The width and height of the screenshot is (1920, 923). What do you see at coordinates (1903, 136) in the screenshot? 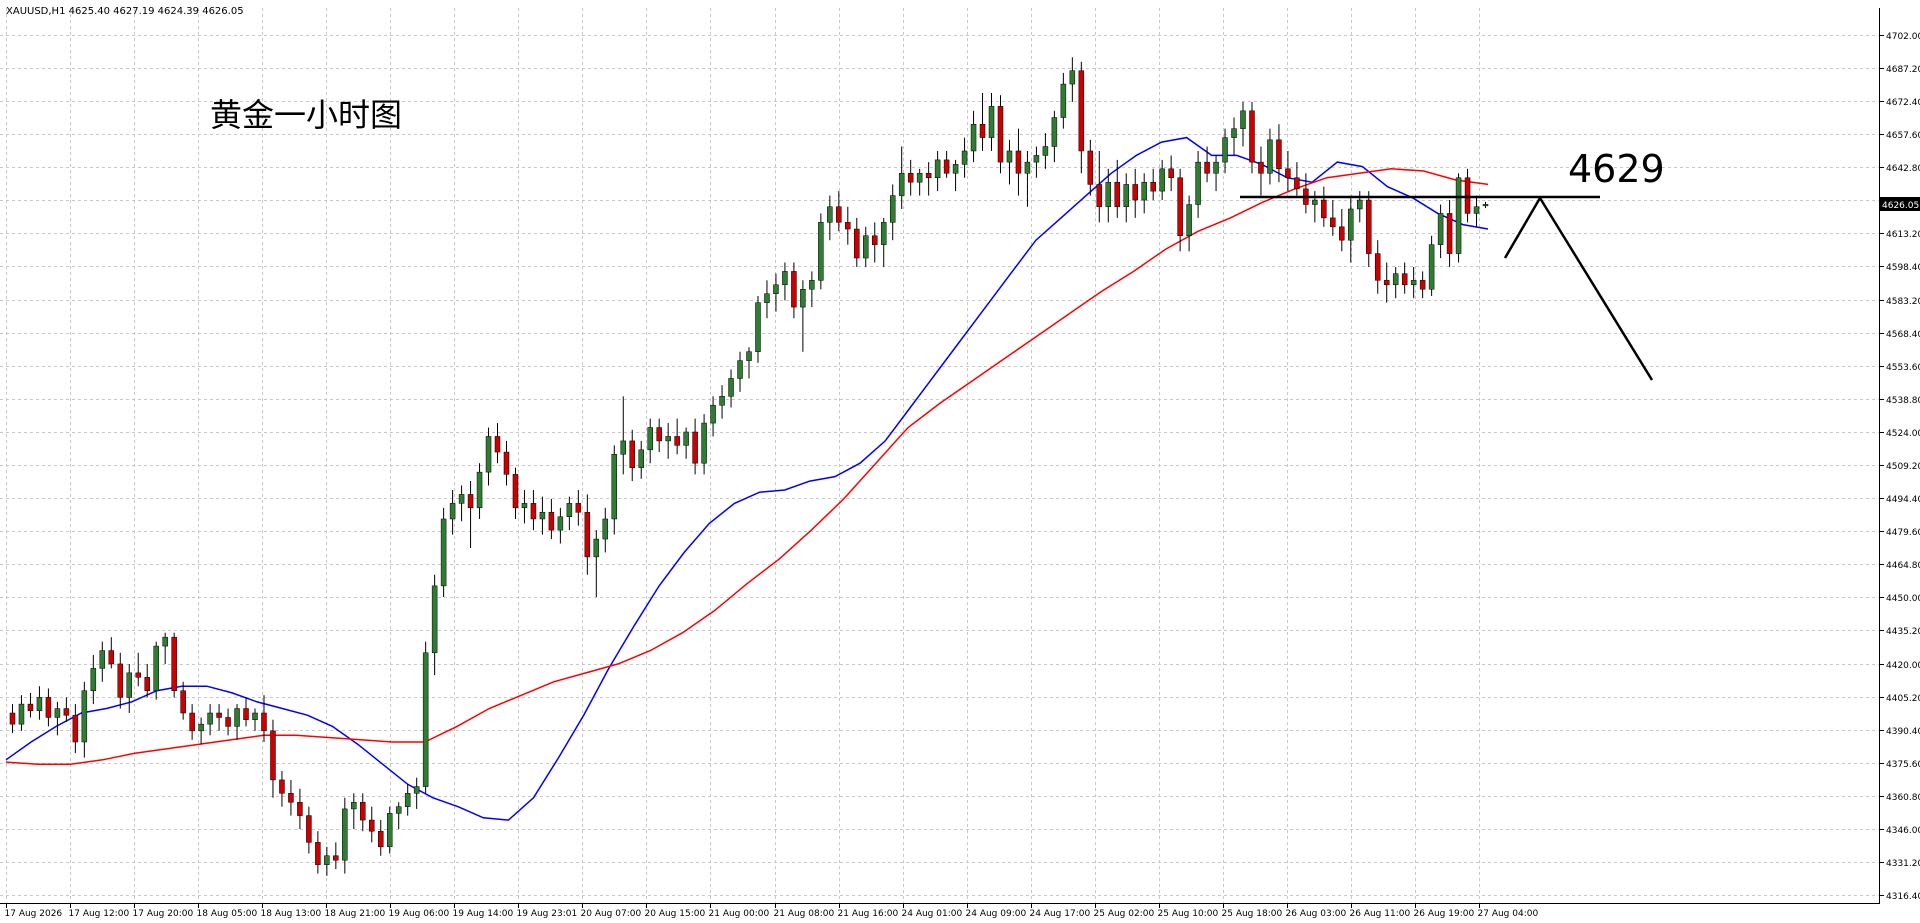
I see `price-tick-label: 4657.60` at bounding box center [1903, 136].